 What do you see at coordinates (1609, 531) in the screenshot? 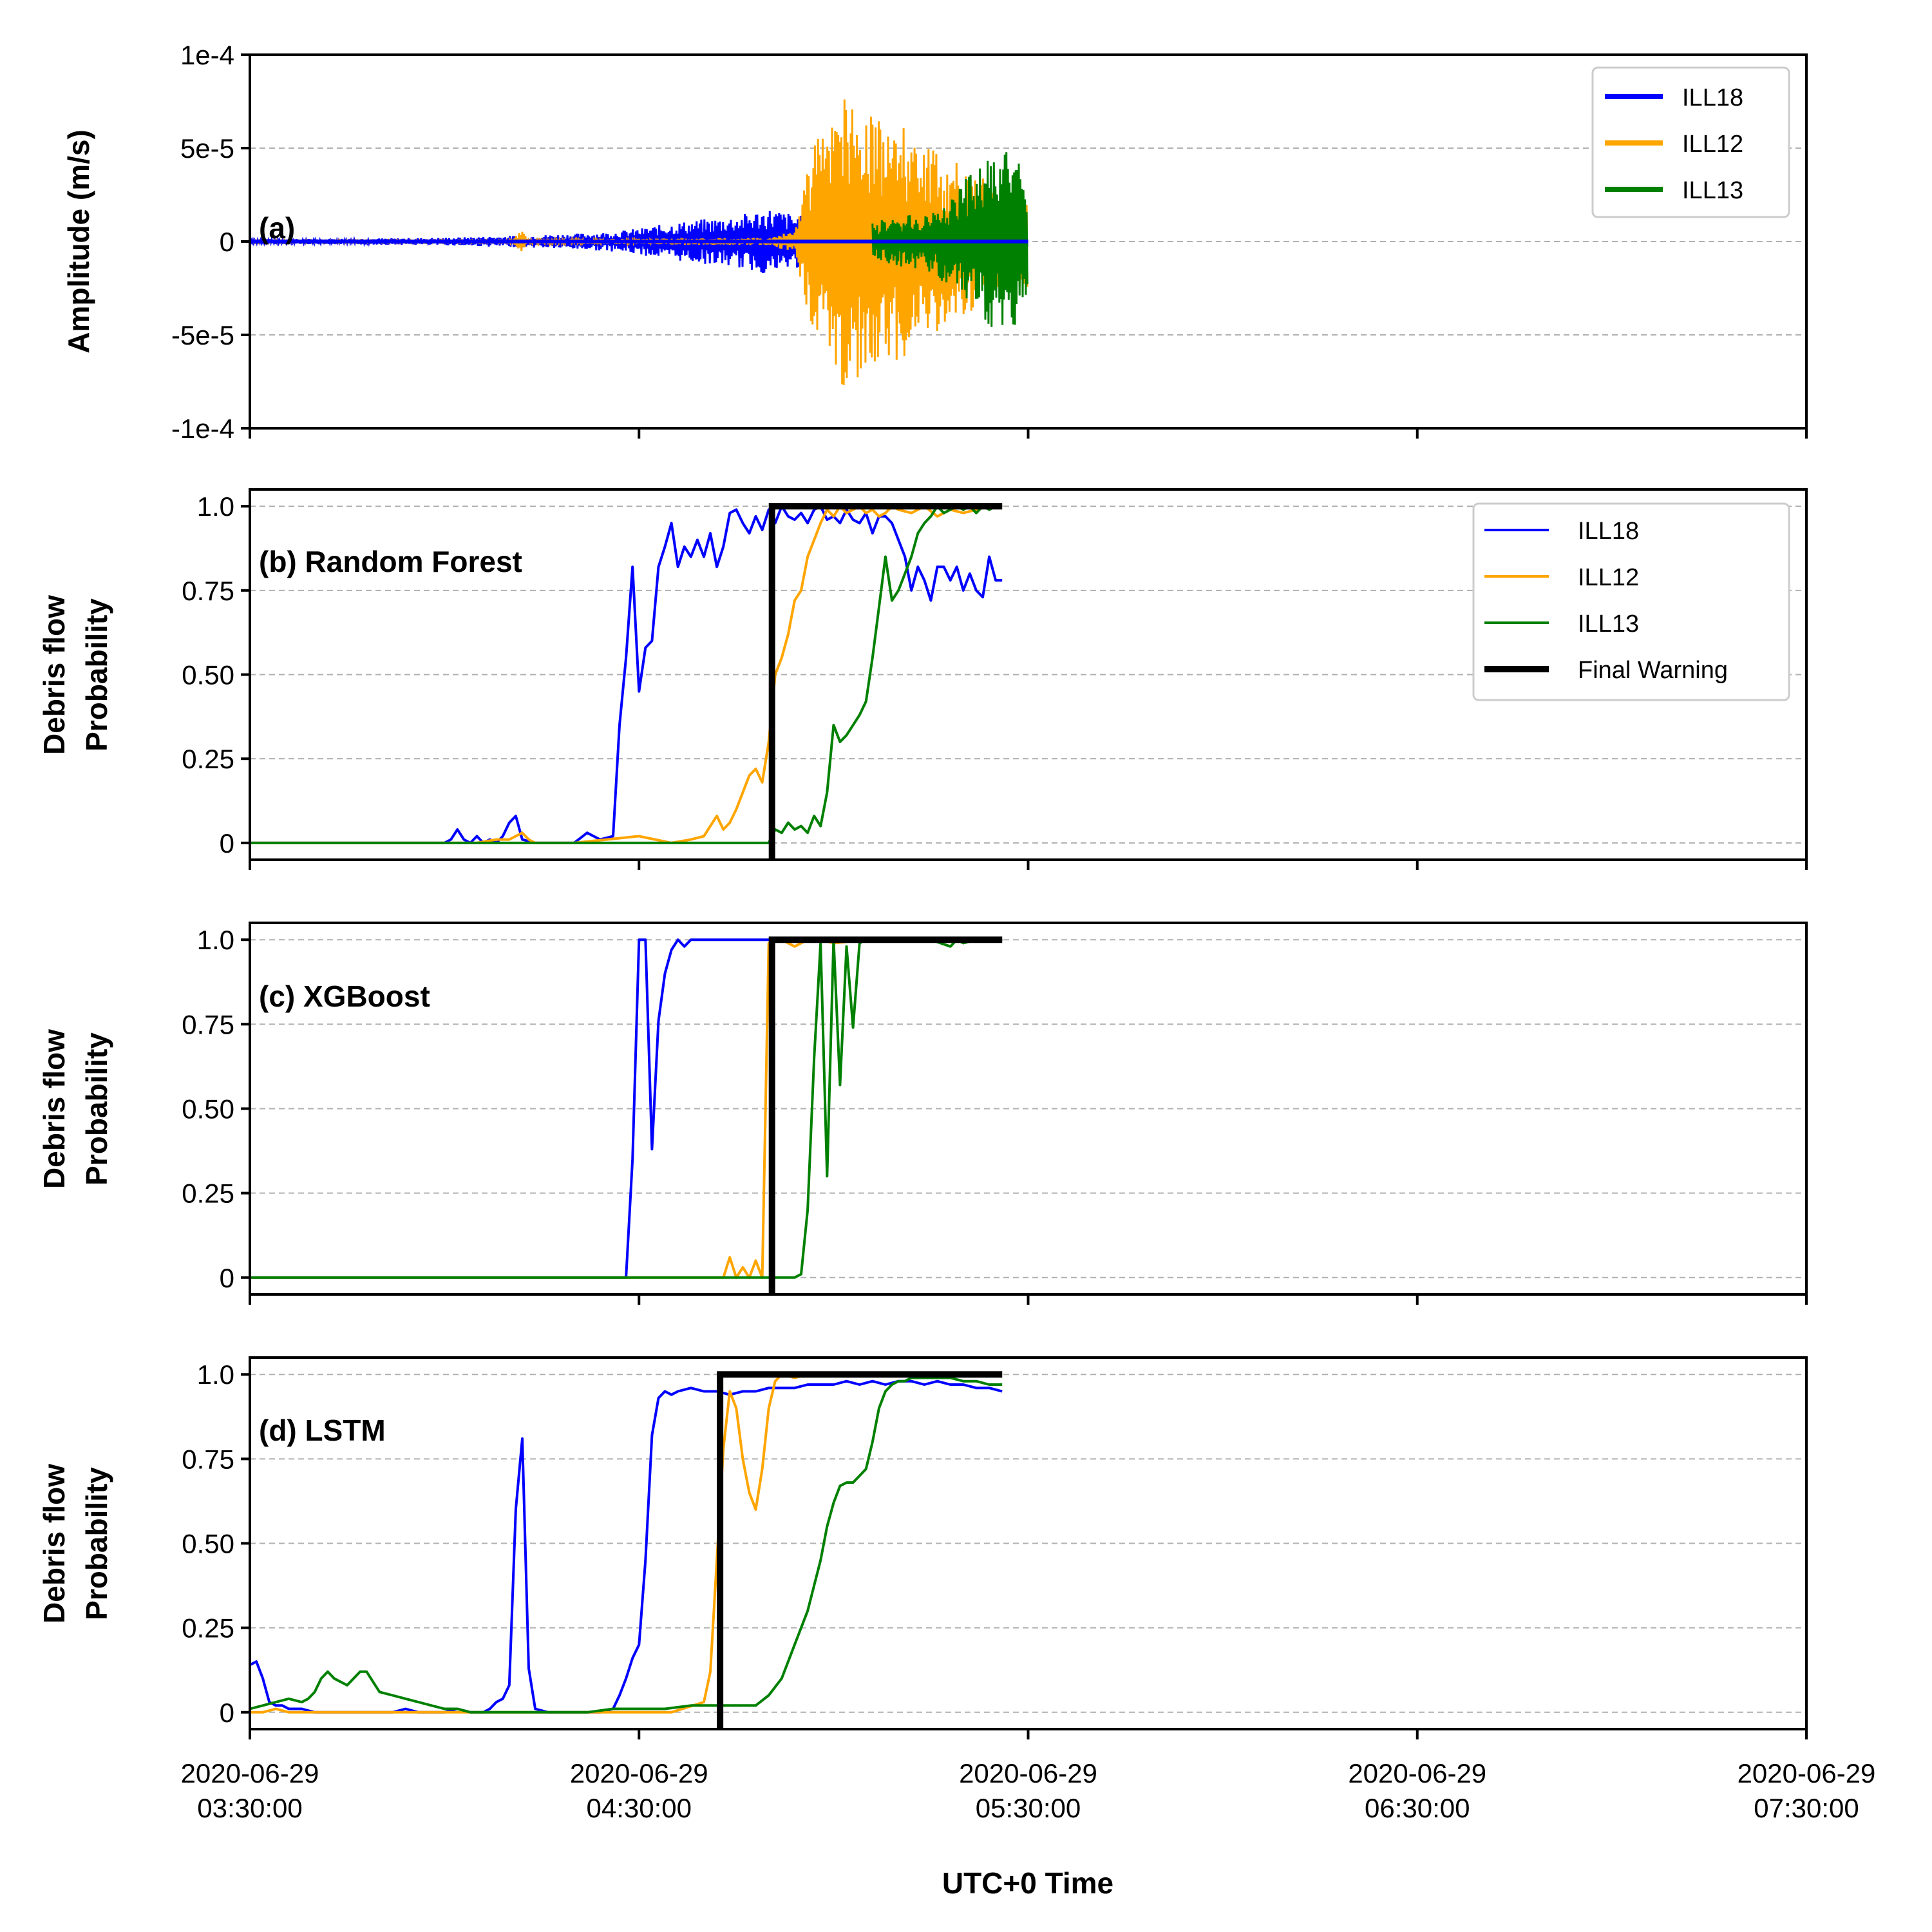
I see `legend-b-ill18-label: ILL18` at bounding box center [1609, 531].